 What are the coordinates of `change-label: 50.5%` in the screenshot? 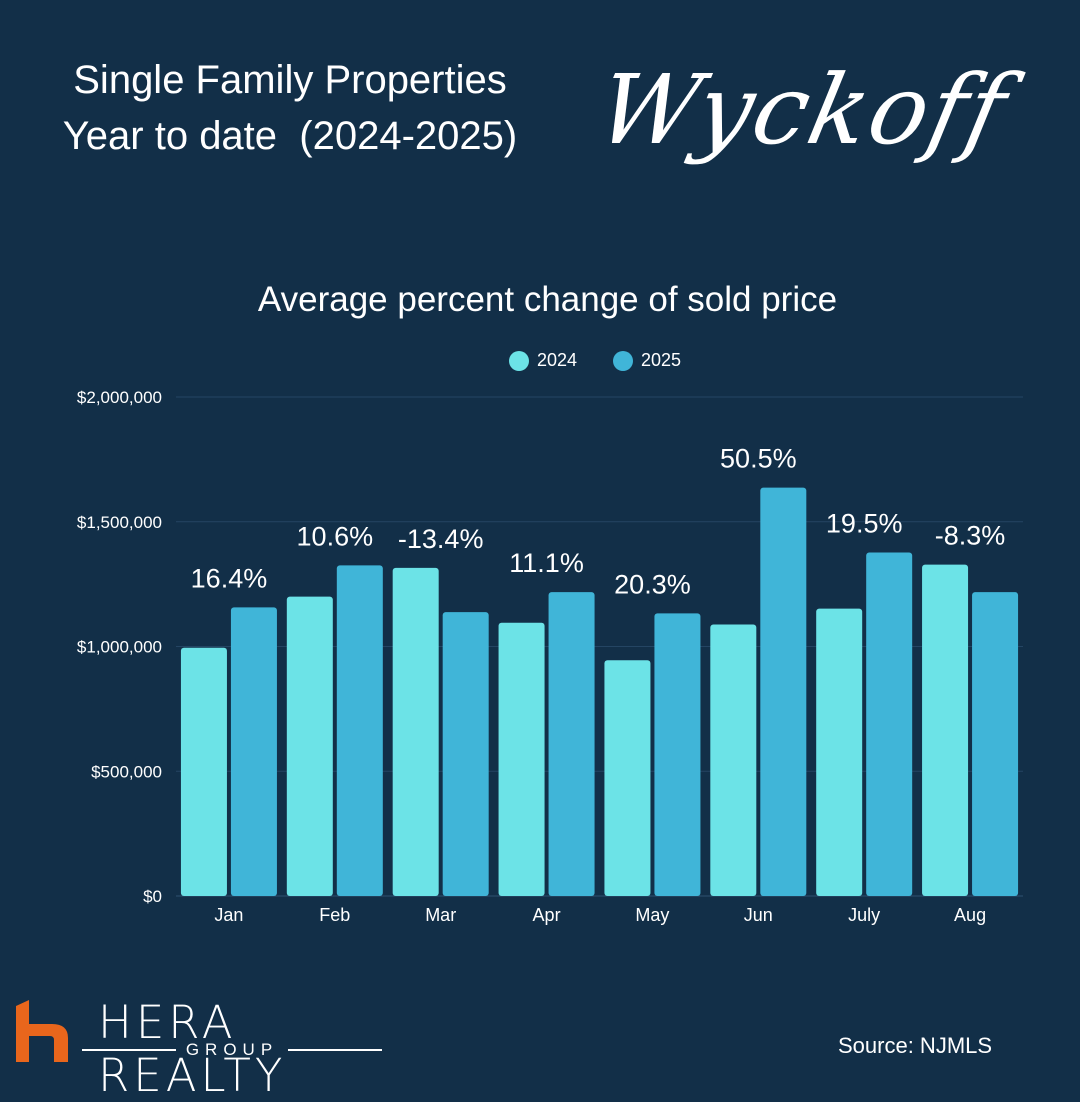 It's located at (758, 459).